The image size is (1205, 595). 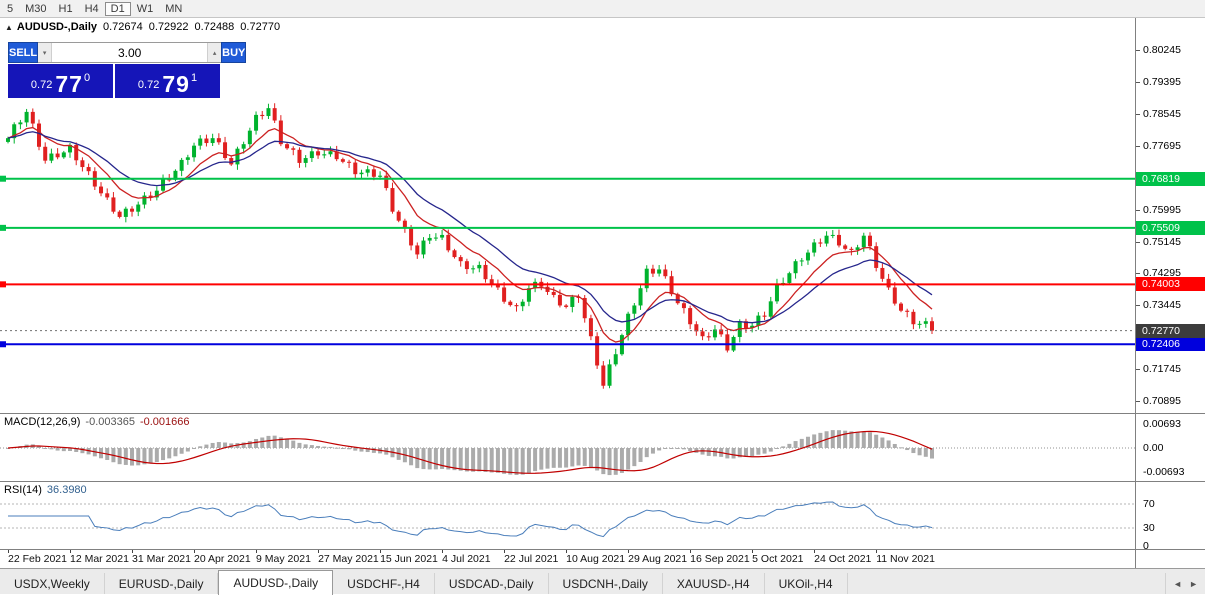 I want to click on time-axis-label: 22 Feb 2021, so click(x=37, y=559).